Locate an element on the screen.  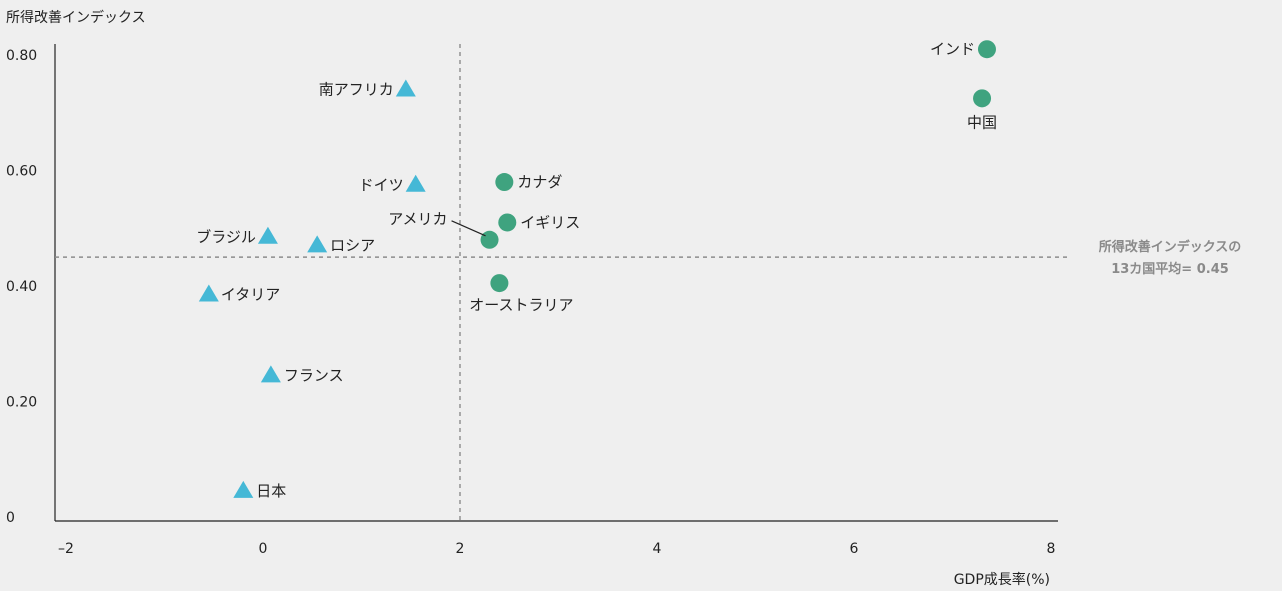
data-label: アメリカ is located at coordinates (417, 219).